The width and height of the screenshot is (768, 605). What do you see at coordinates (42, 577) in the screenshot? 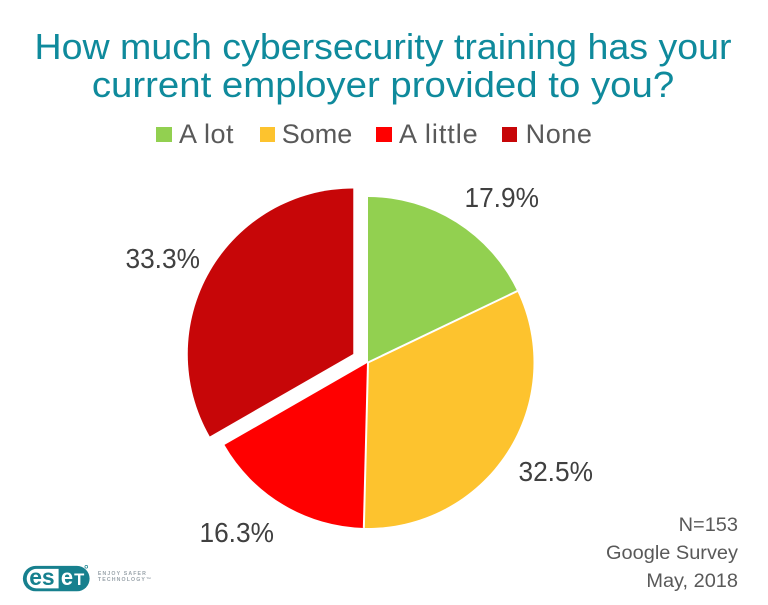
I see `svg-text: es` at bounding box center [42, 577].